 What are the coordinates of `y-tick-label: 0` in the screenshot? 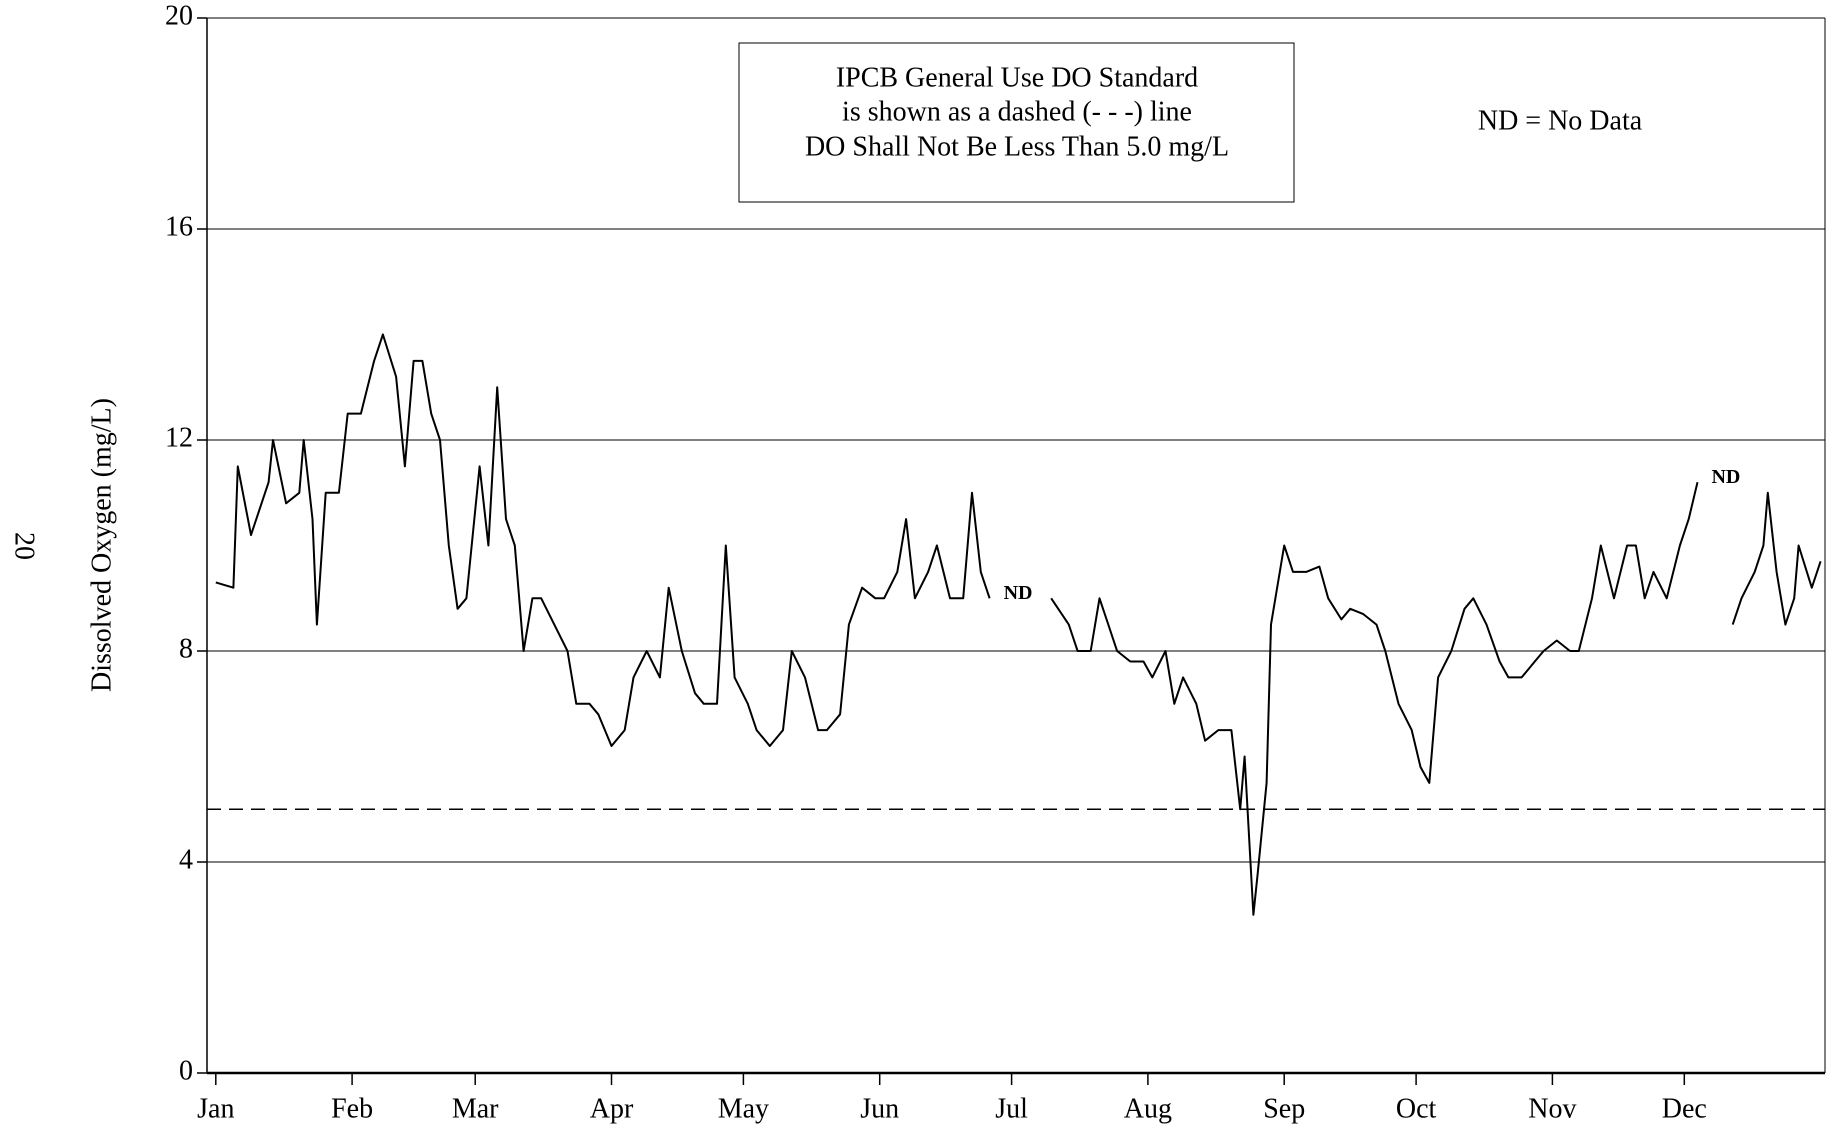 It's located at (186, 1070).